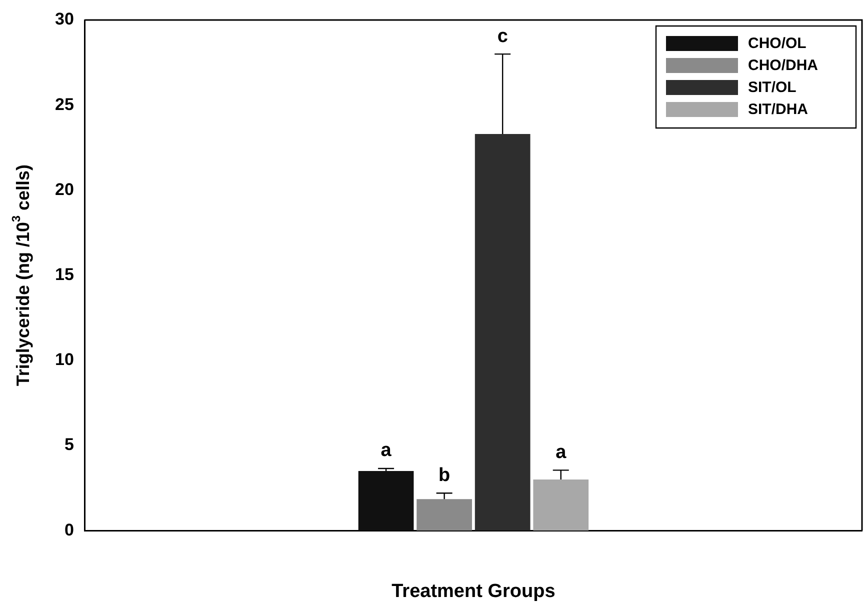  Describe the element at coordinates (444, 475) in the screenshot. I see `annotation: b` at that location.